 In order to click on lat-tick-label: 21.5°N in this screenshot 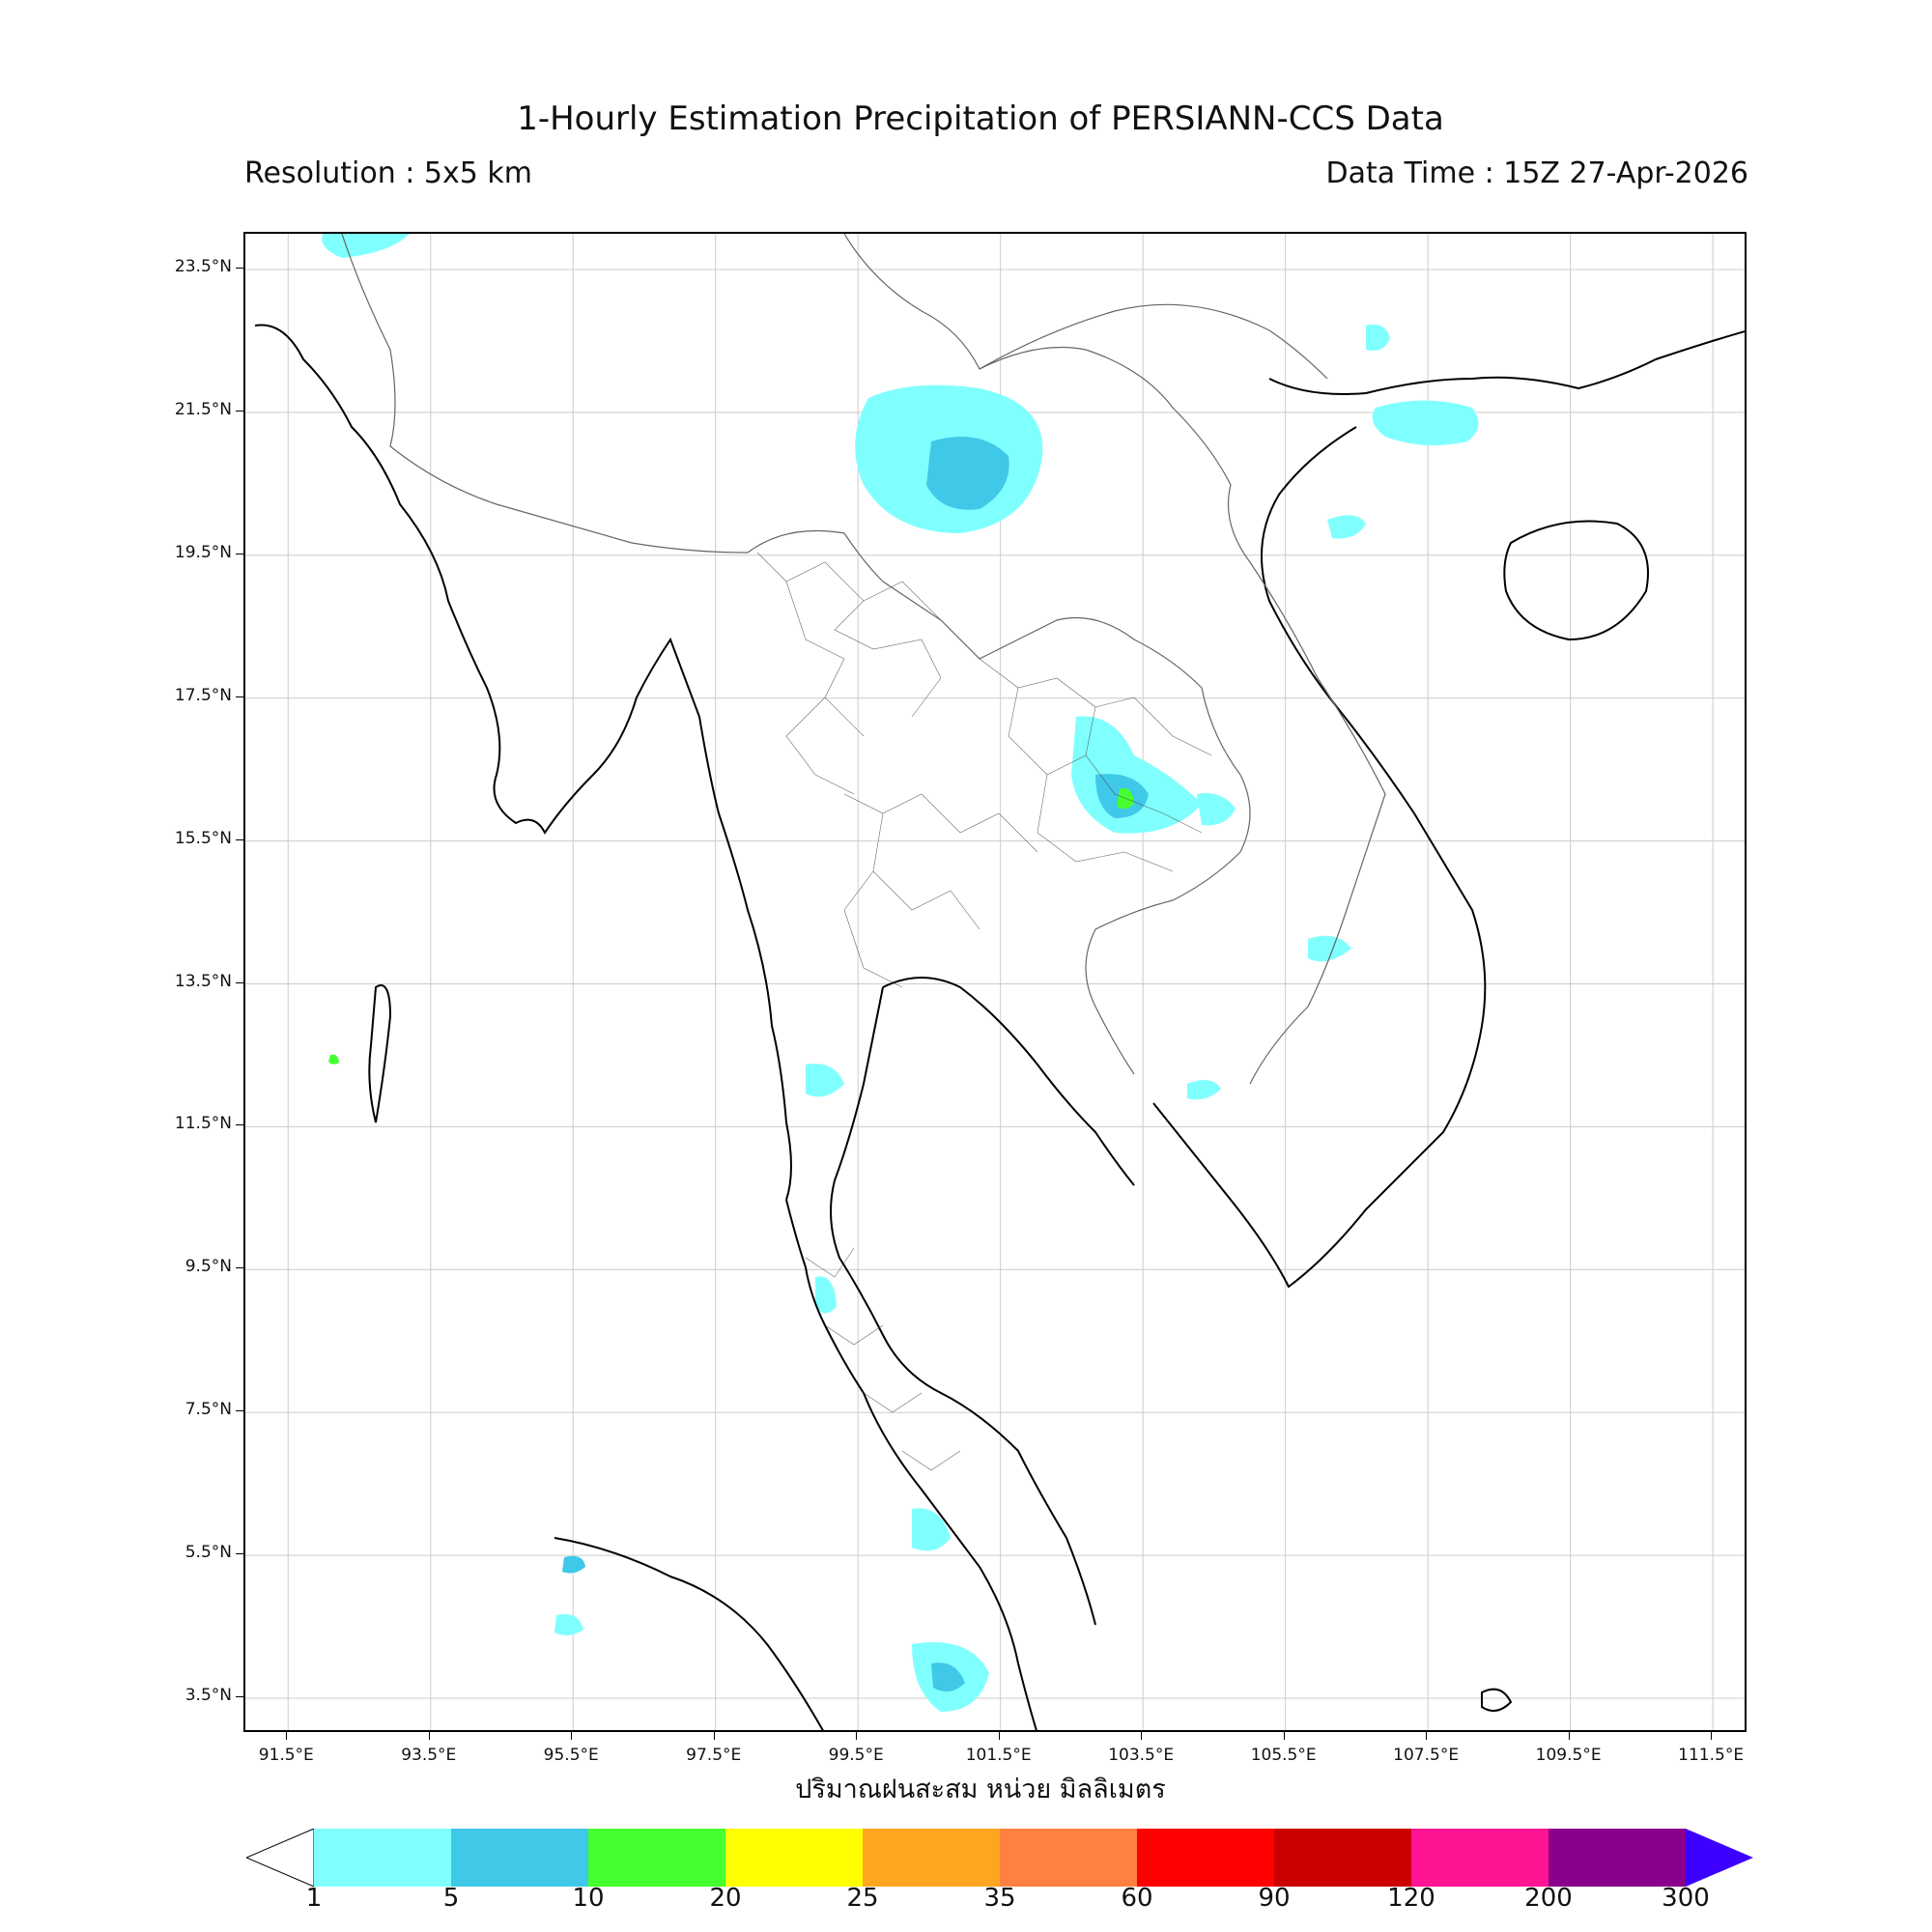, I will do `click(203, 409)`.